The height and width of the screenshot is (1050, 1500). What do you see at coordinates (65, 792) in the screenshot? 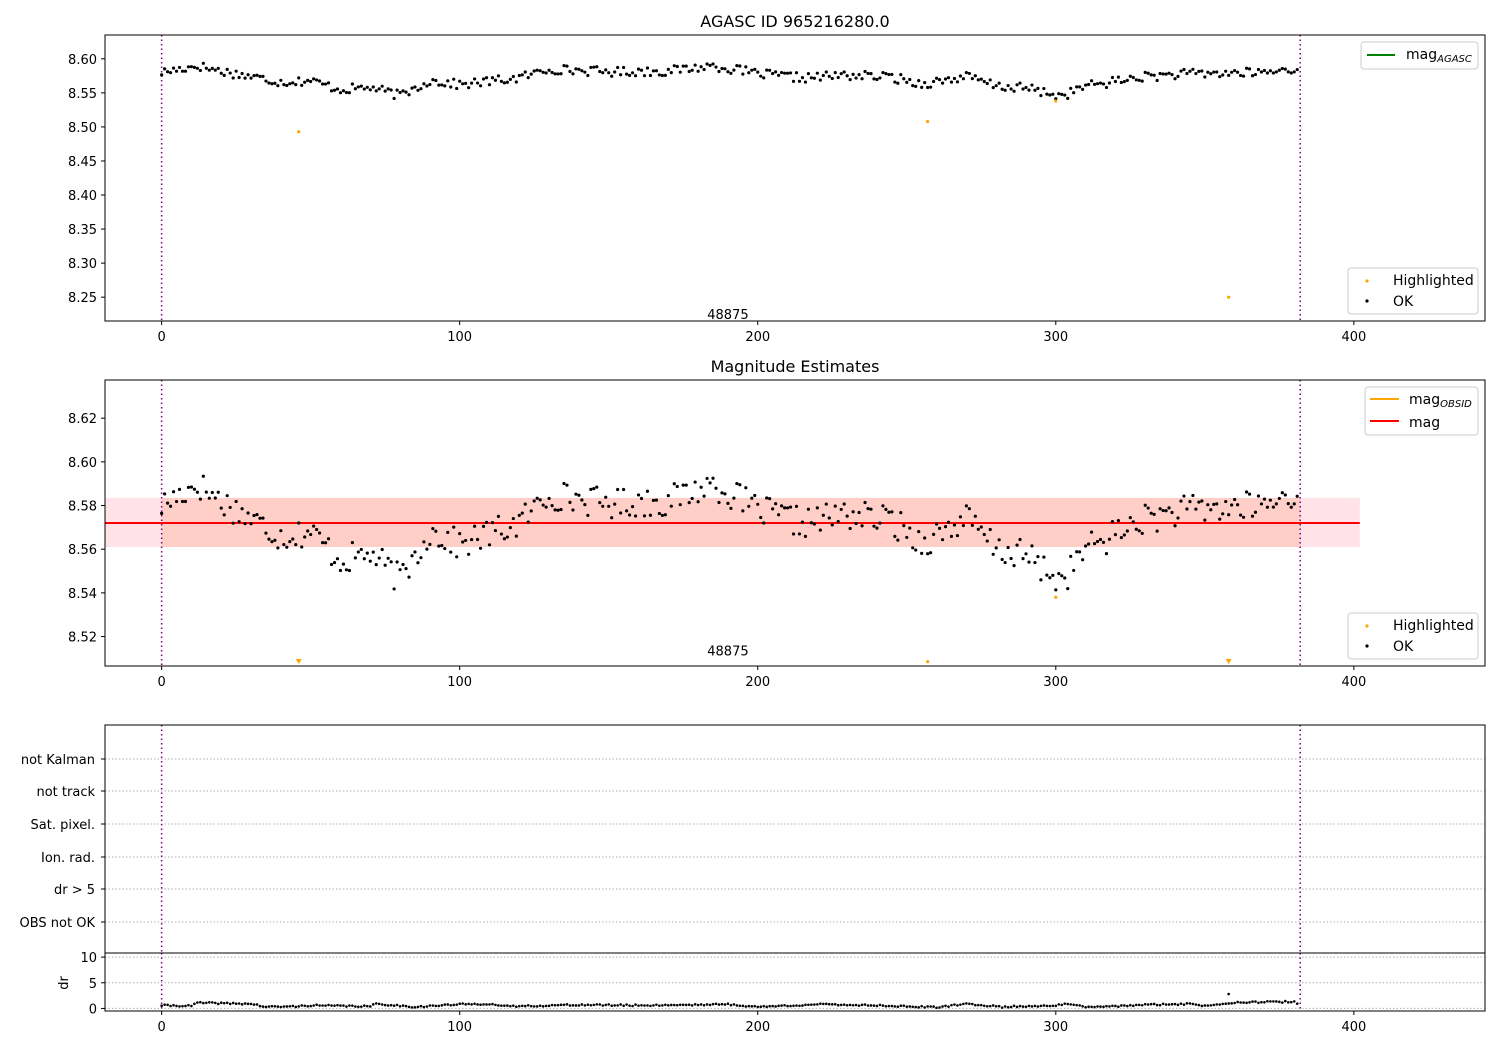
I see `flag-row-label: not track` at bounding box center [65, 792].